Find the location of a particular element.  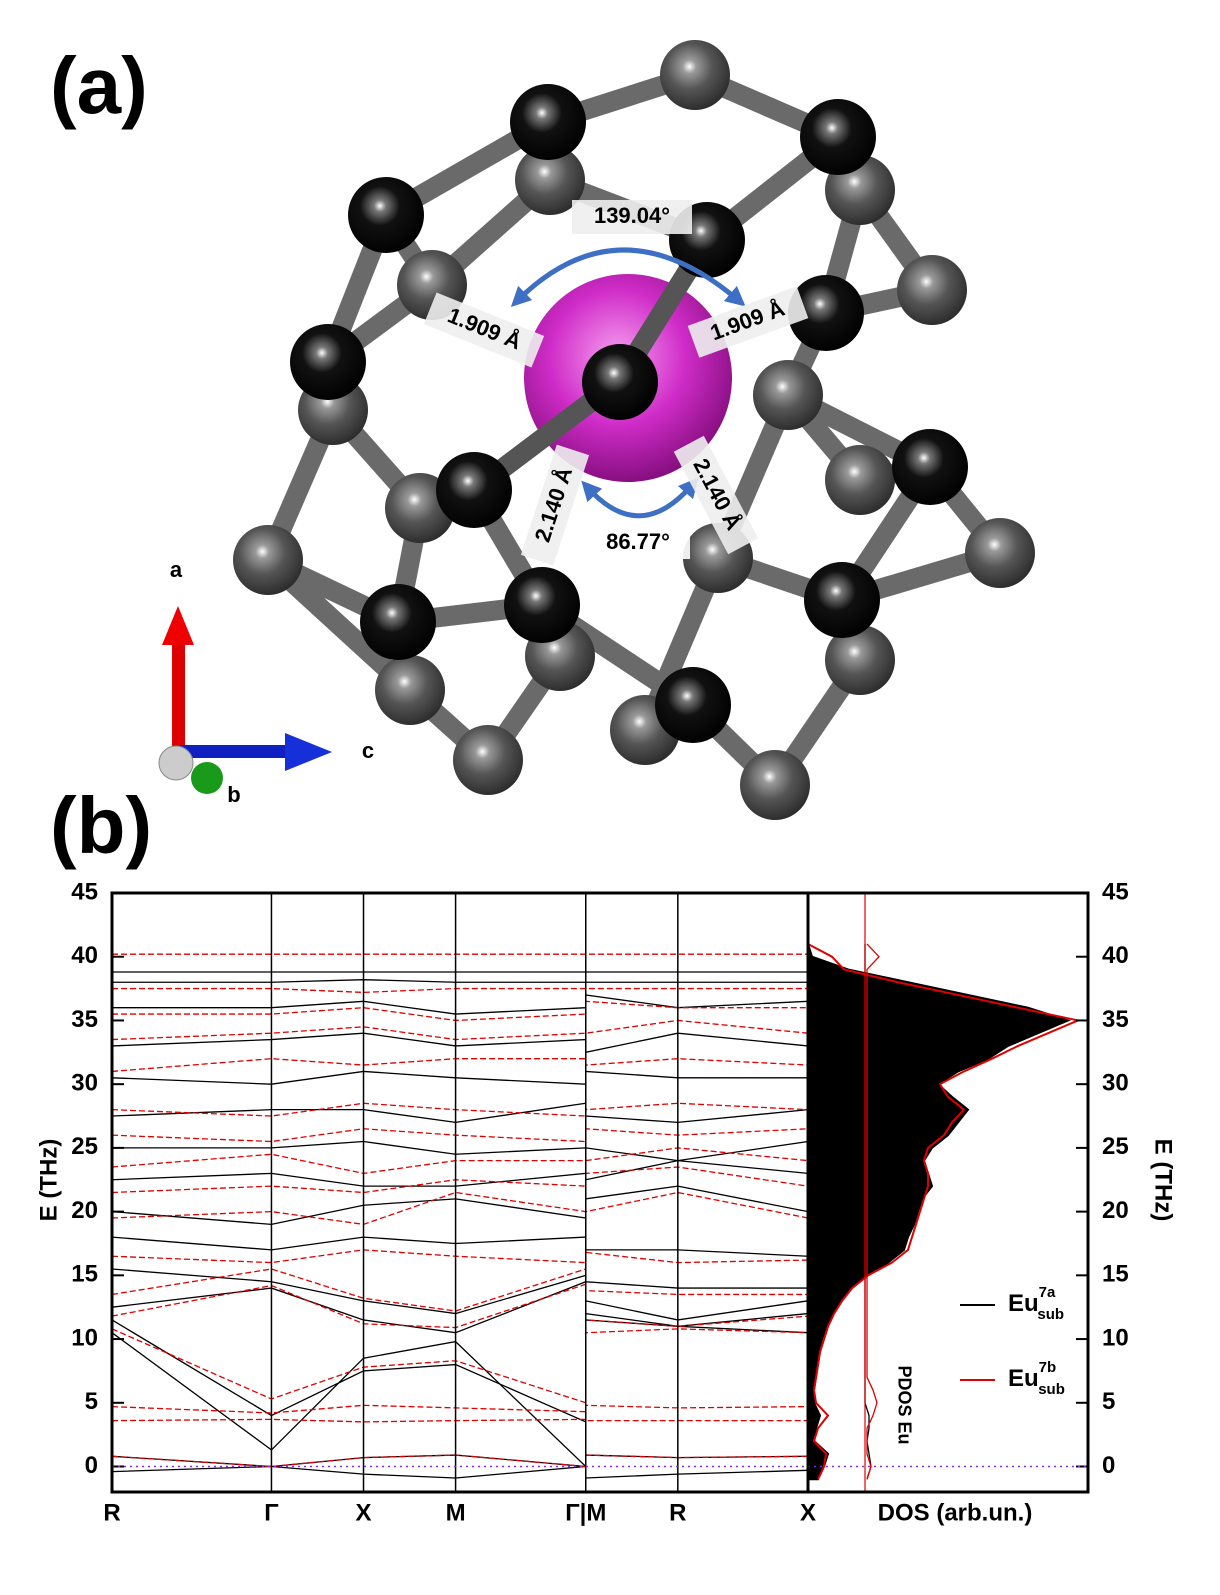

y-tick-label: 40 is located at coordinates (84, 955).